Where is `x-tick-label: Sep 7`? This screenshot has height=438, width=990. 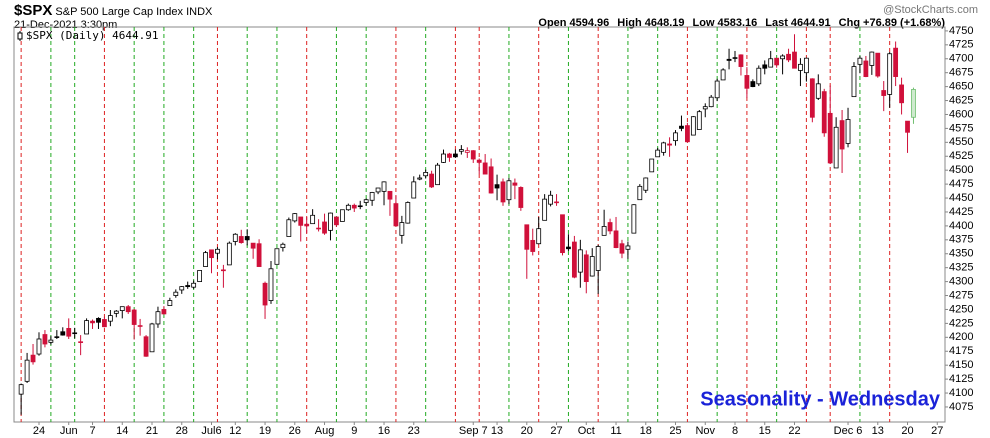
x-tick-label: Sep 7 is located at coordinates (473, 431).